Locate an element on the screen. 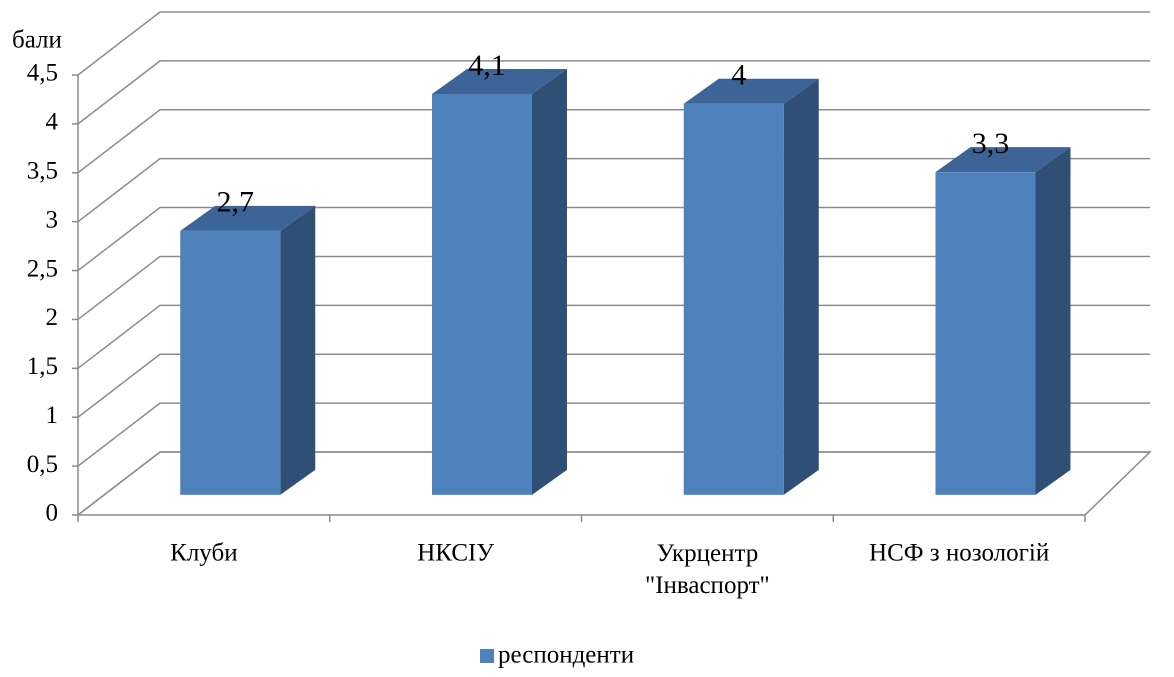 This screenshot has height=677, width=1174. x-tick-label: НКСІУ is located at coordinates (455, 553).